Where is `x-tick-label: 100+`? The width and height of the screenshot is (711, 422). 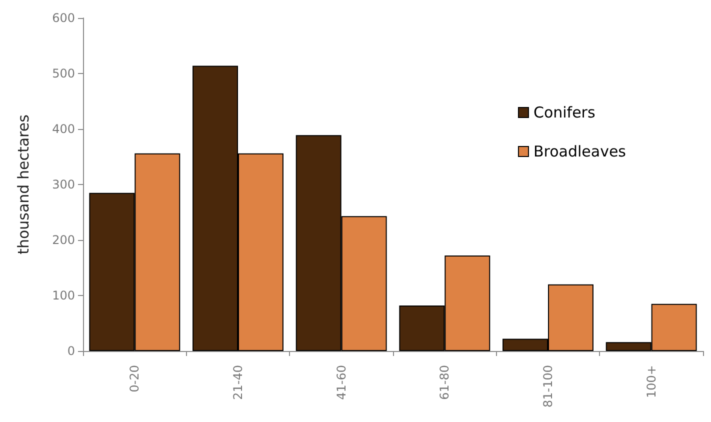 x-tick-label: 100+ is located at coordinates (651, 381).